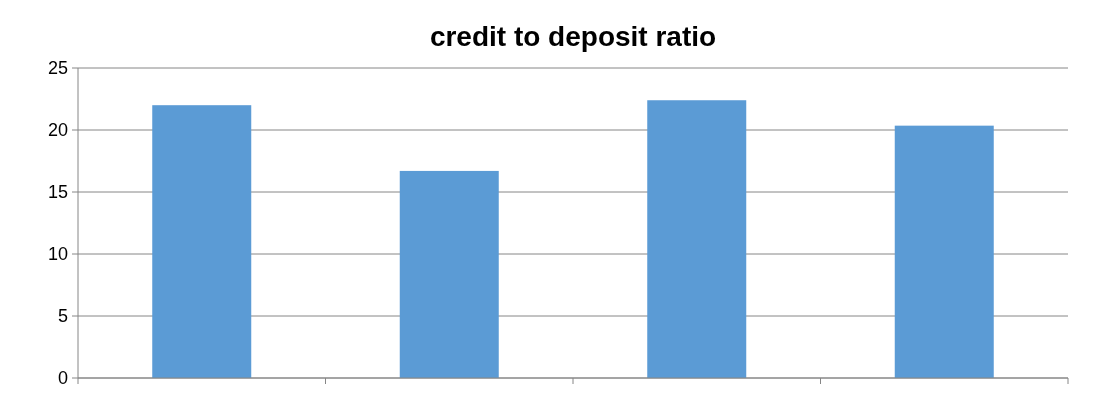 The image size is (1100, 418). Describe the element at coordinates (62, 378) in the screenshot. I see `y-tick-label: 0` at that location.